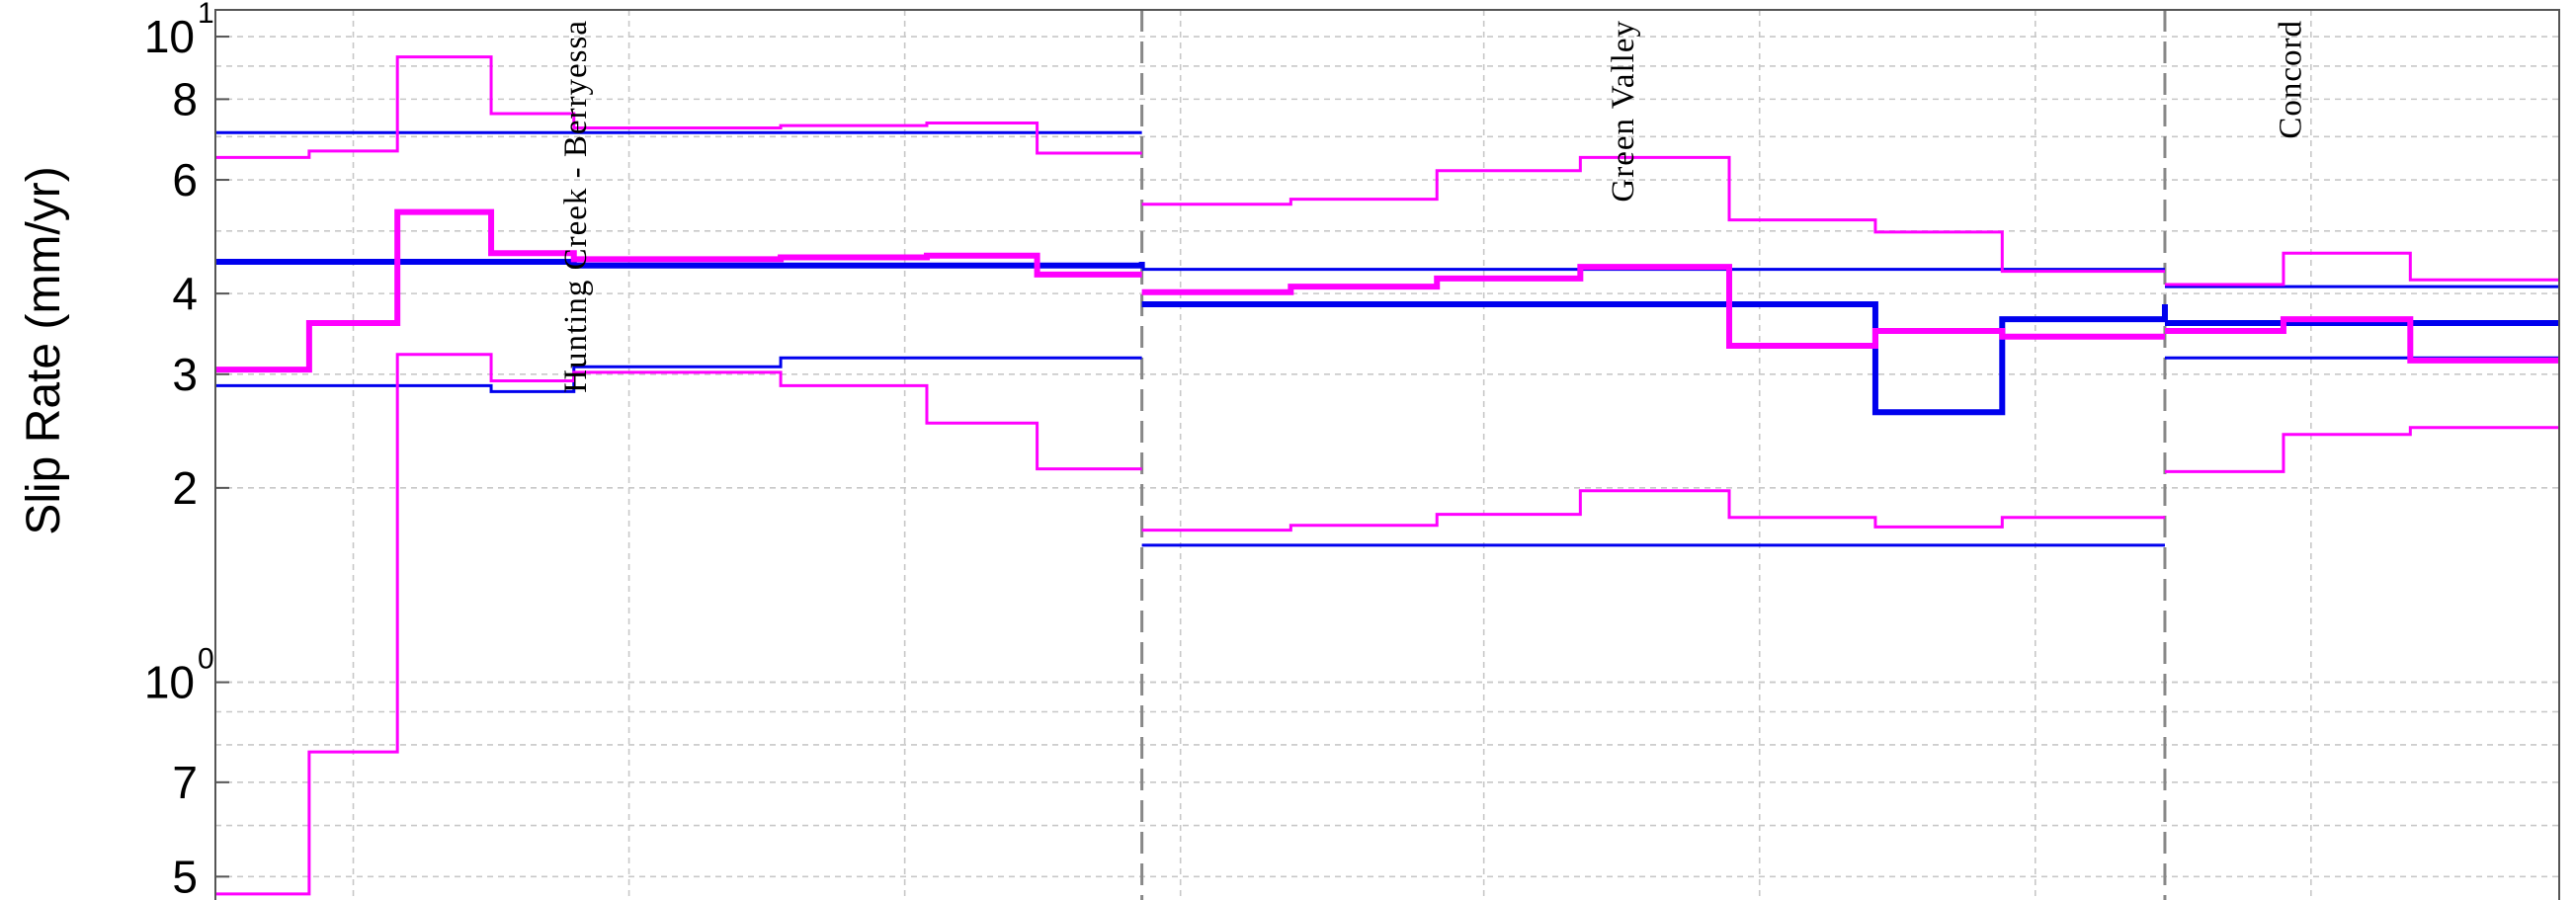  Describe the element at coordinates (576, 206) in the screenshot. I see `section-label: Hunting Creek - Berryessa` at that location.